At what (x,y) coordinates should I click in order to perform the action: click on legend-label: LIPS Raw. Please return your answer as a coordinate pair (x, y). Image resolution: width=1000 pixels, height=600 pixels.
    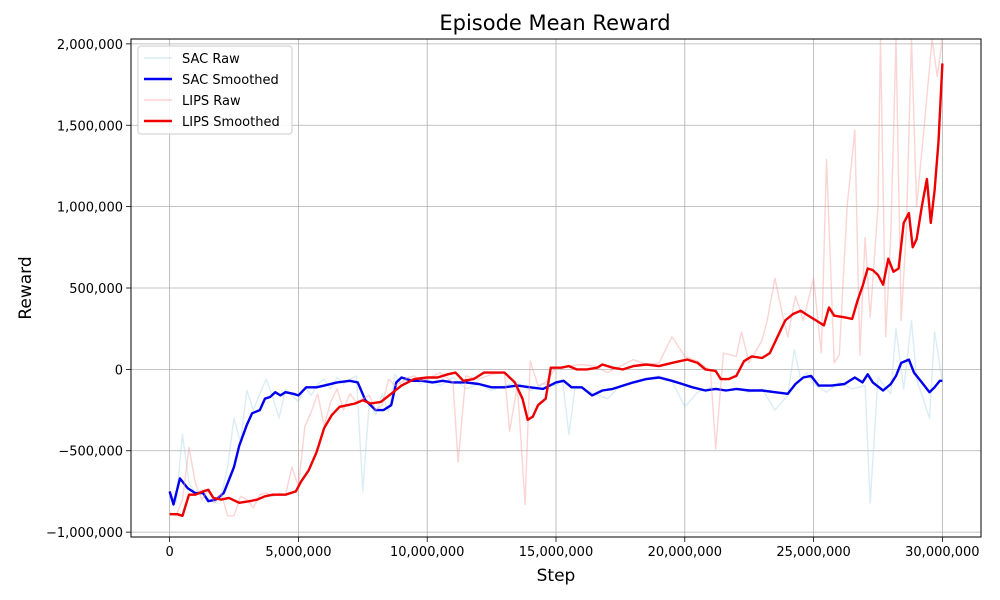
    Looking at the image, I should click on (211, 101).